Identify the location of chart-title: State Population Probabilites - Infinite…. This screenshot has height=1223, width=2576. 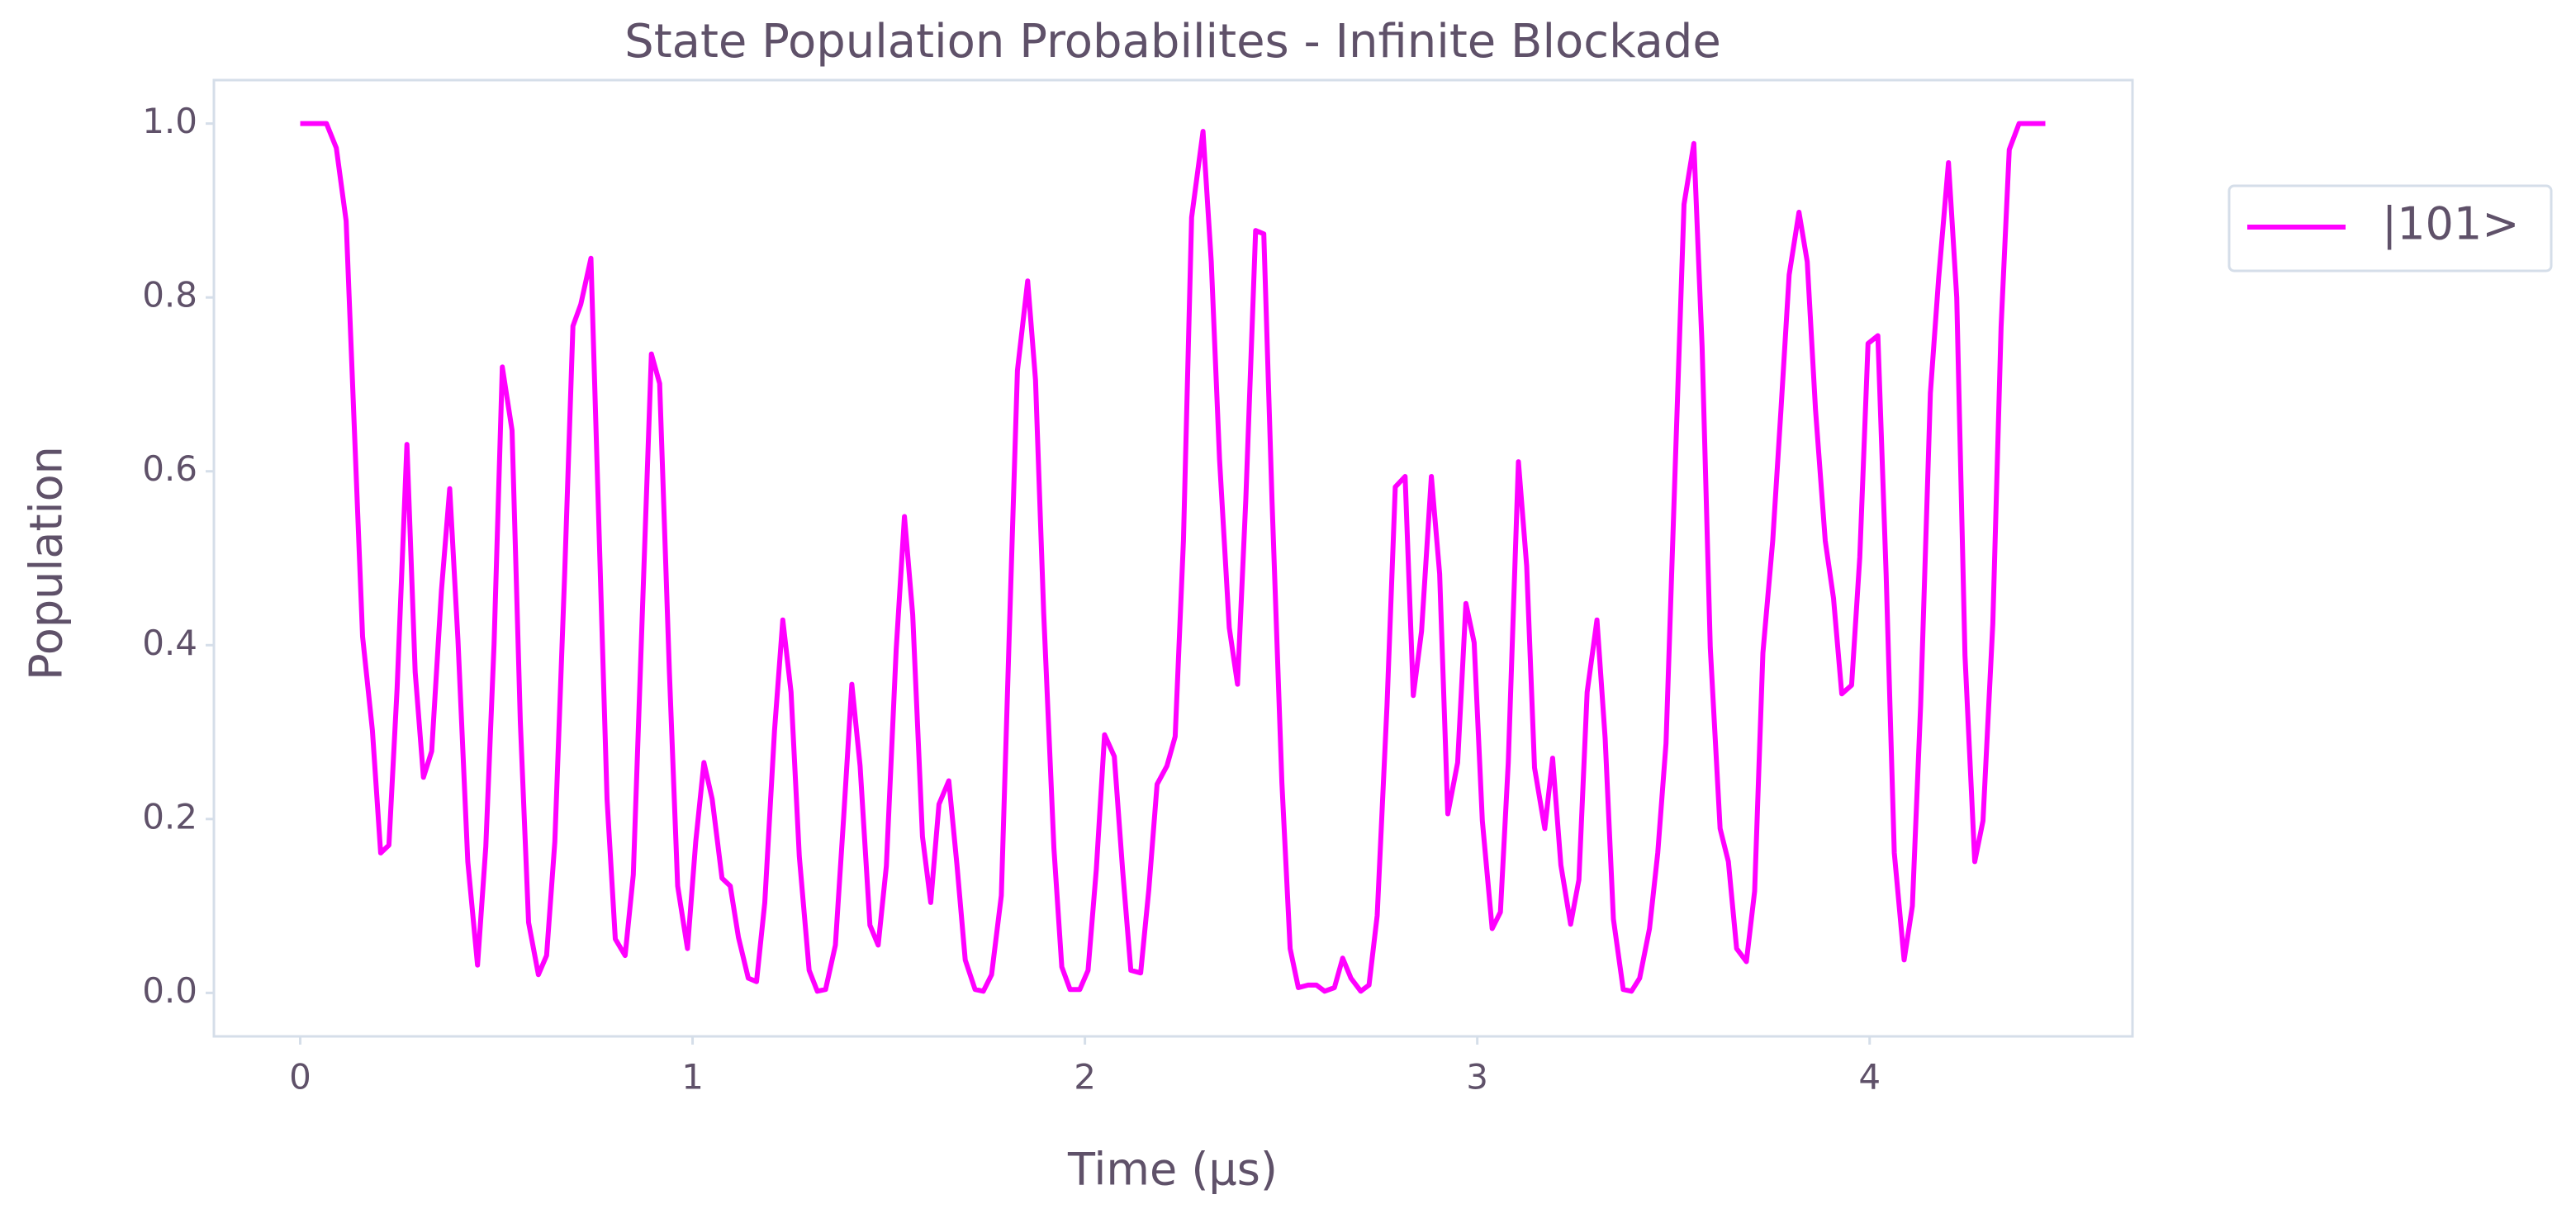
(1172, 42).